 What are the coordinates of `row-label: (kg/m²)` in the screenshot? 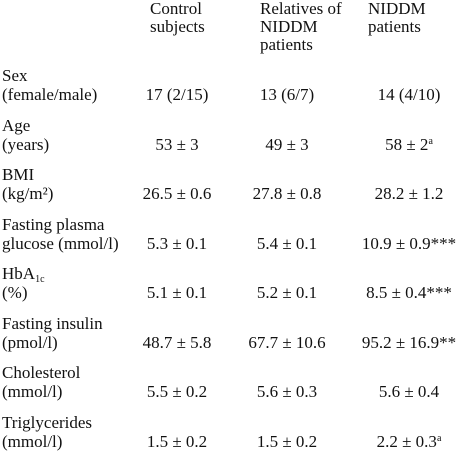 It's located at (28, 193).